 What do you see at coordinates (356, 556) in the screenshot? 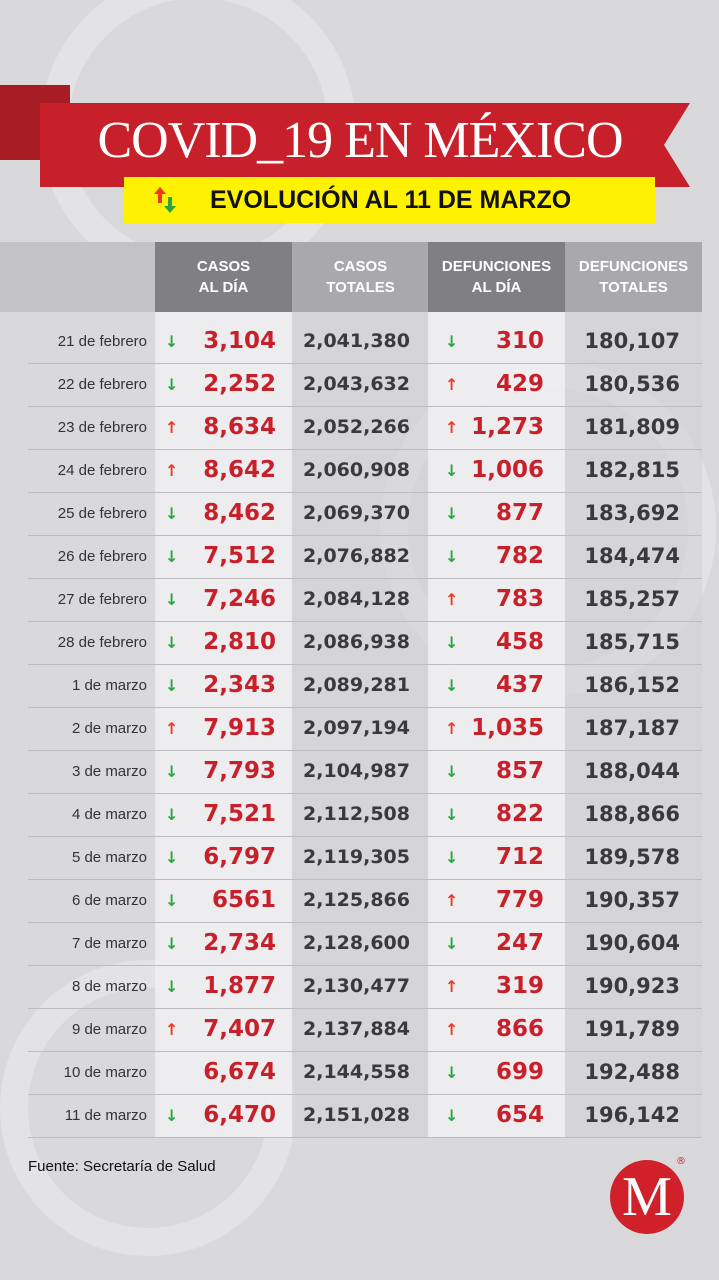
I see `cases-total: 2,076,882` at bounding box center [356, 556].